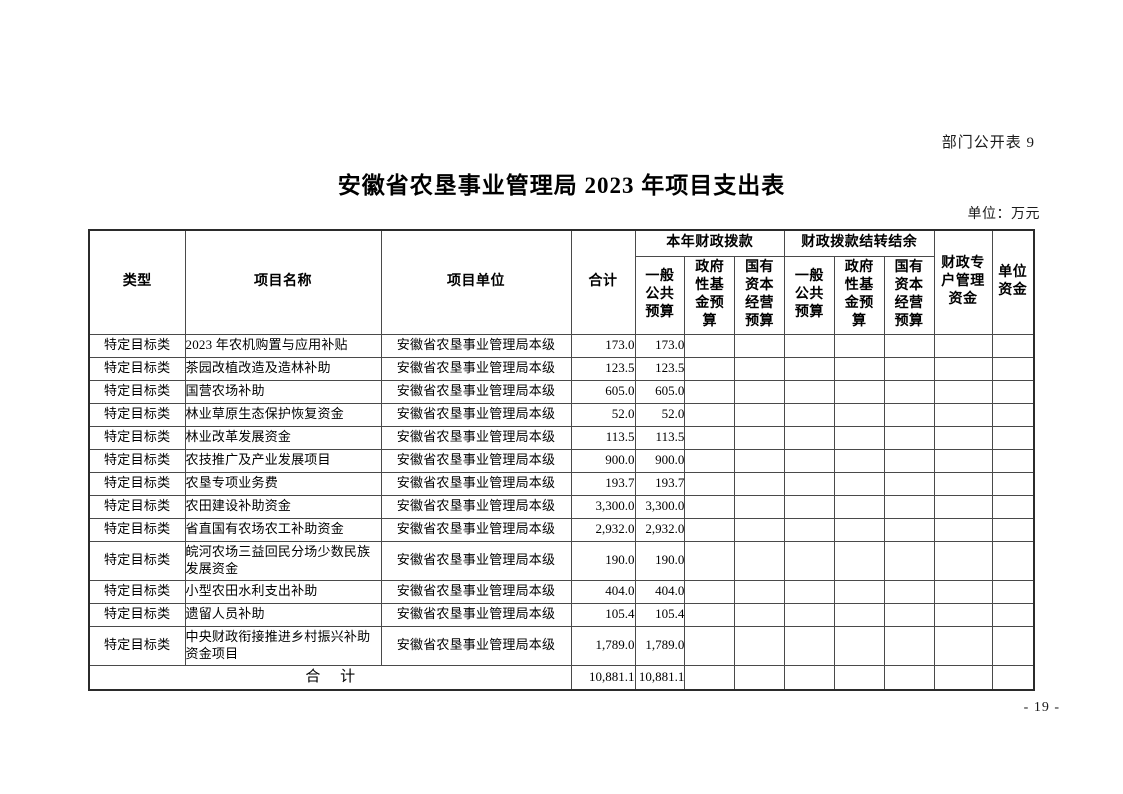 This screenshot has width=1123, height=794. Describe the element at coordinates (710, 295) in the screenshot. I see `column-header-cy-government-fund-budget: 政府性基金预算` at that location.